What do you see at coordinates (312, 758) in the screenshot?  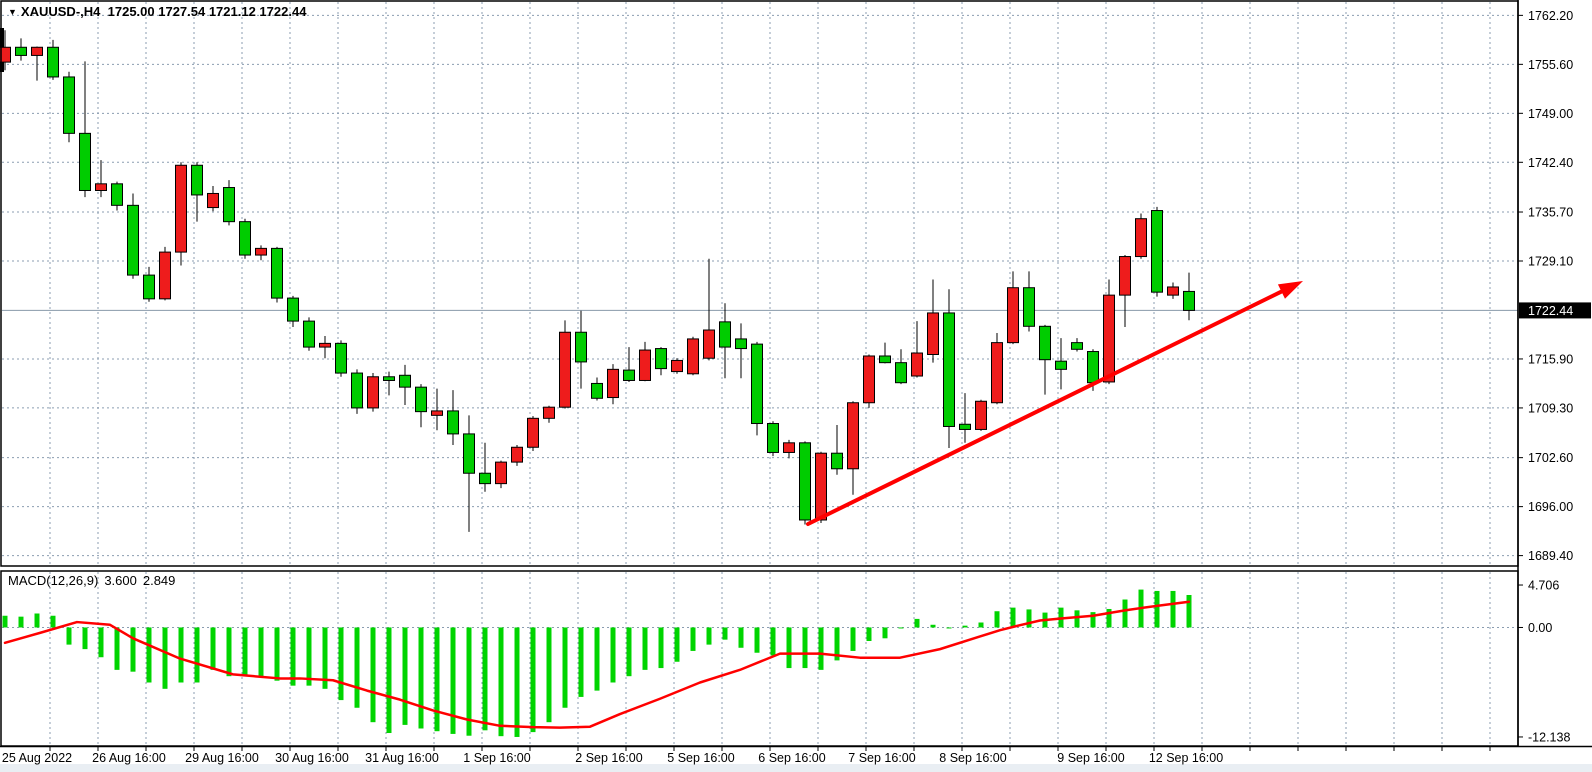 I see `time-tick-label: 30 Aug 16:00` at bounding box center [312, 758].